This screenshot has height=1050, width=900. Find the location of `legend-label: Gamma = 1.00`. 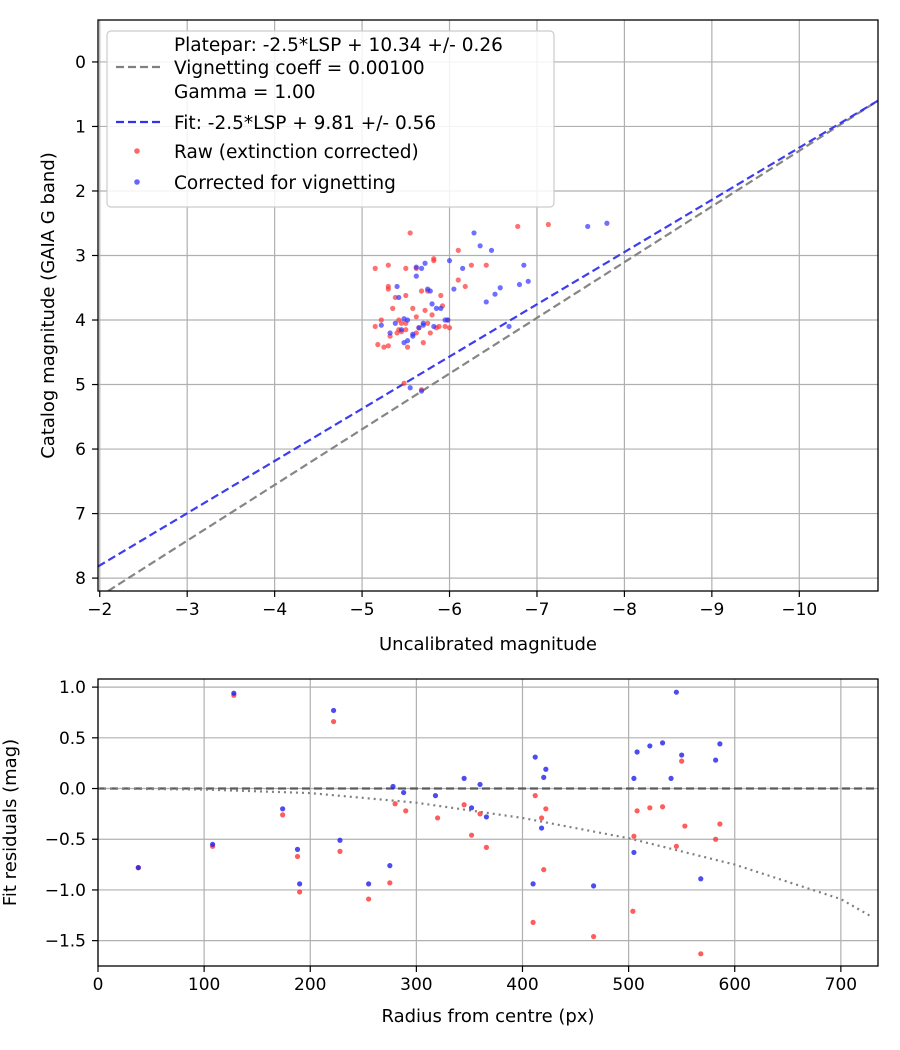

legend-label: Gamma = 1.00 is located at coordinates (245, 92).